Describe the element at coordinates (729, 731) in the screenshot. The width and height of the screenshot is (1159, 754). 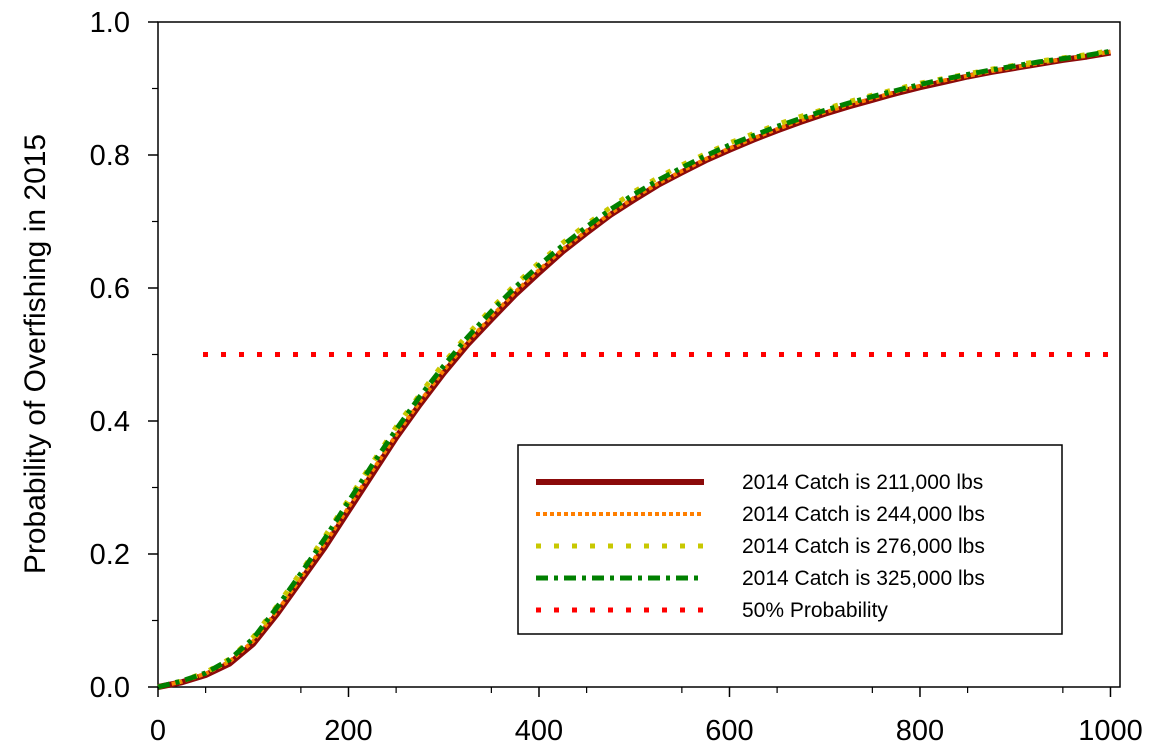
I see `x-tick-label: 600` at that location.